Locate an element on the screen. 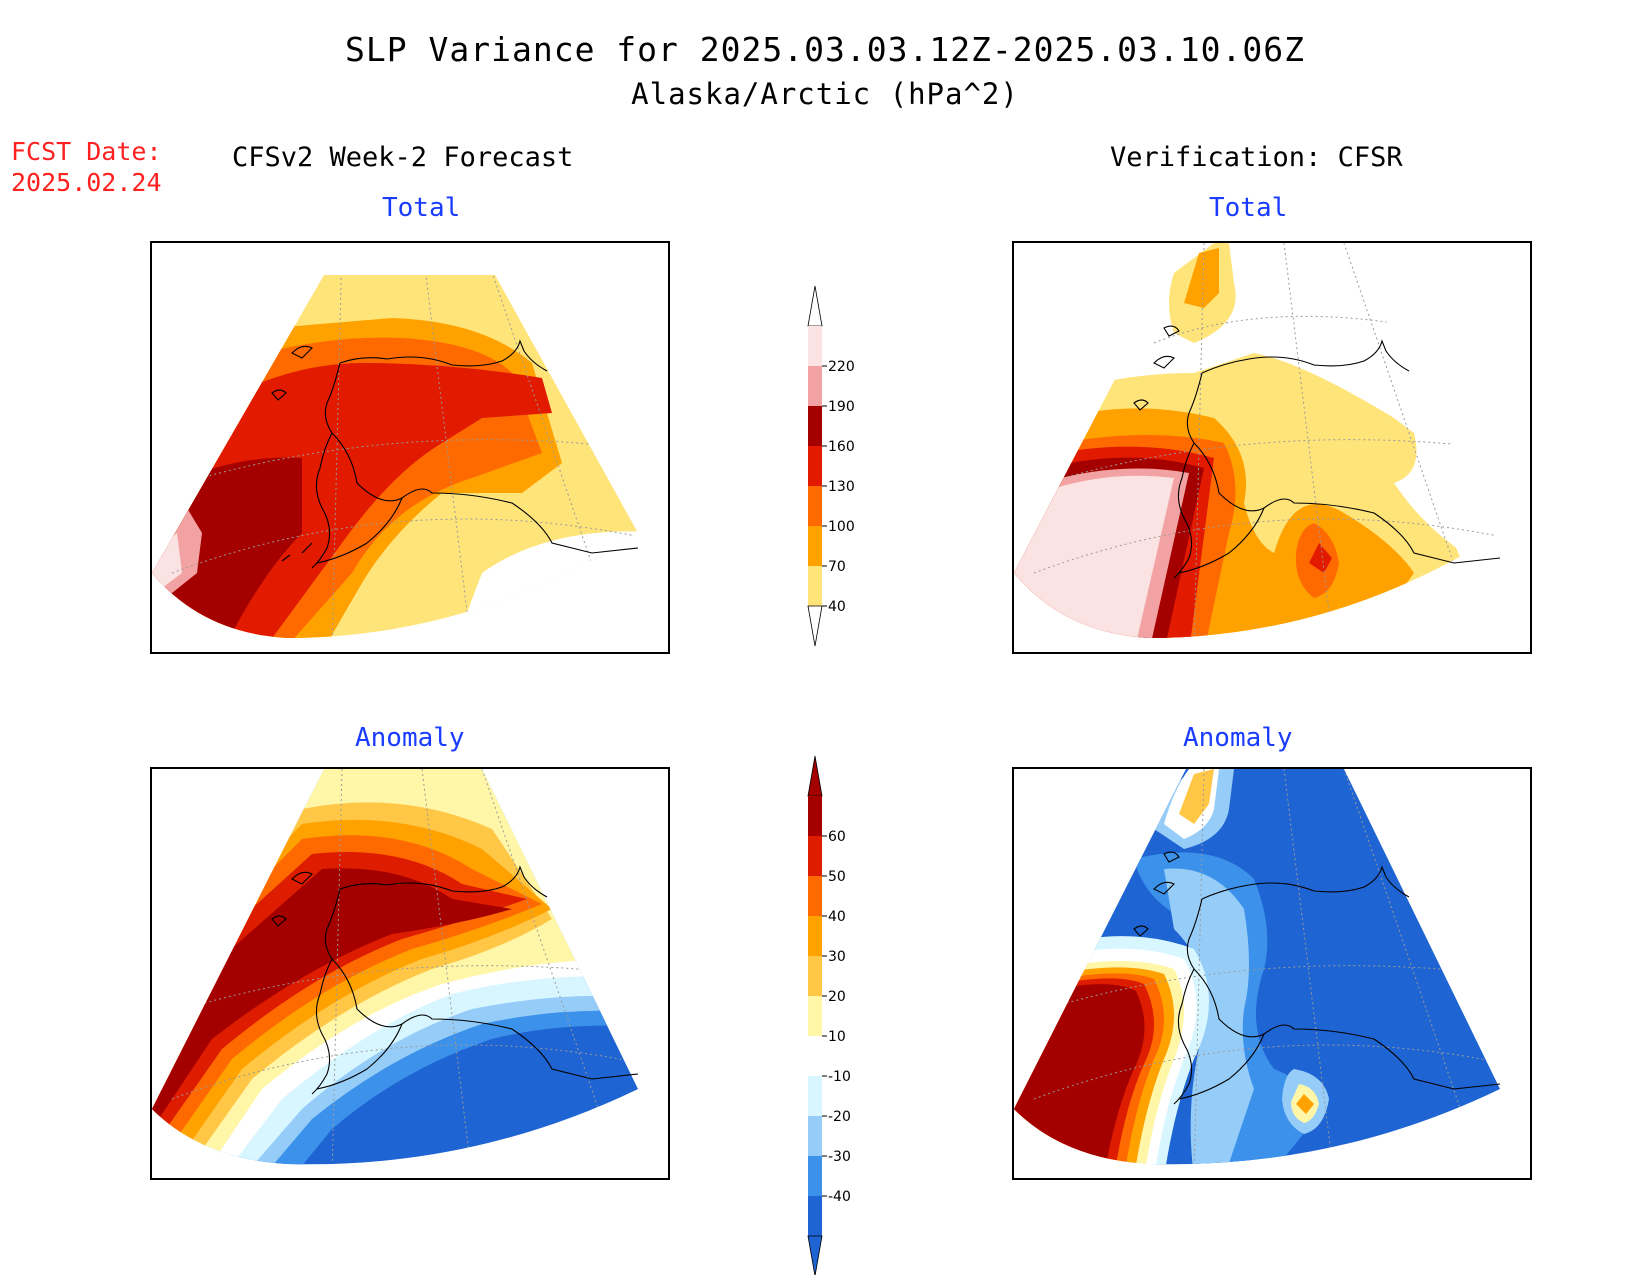 The width and height of the screenshot is (1650, 1275). colorbar-label: 50 is located at coordinates (837, 877).